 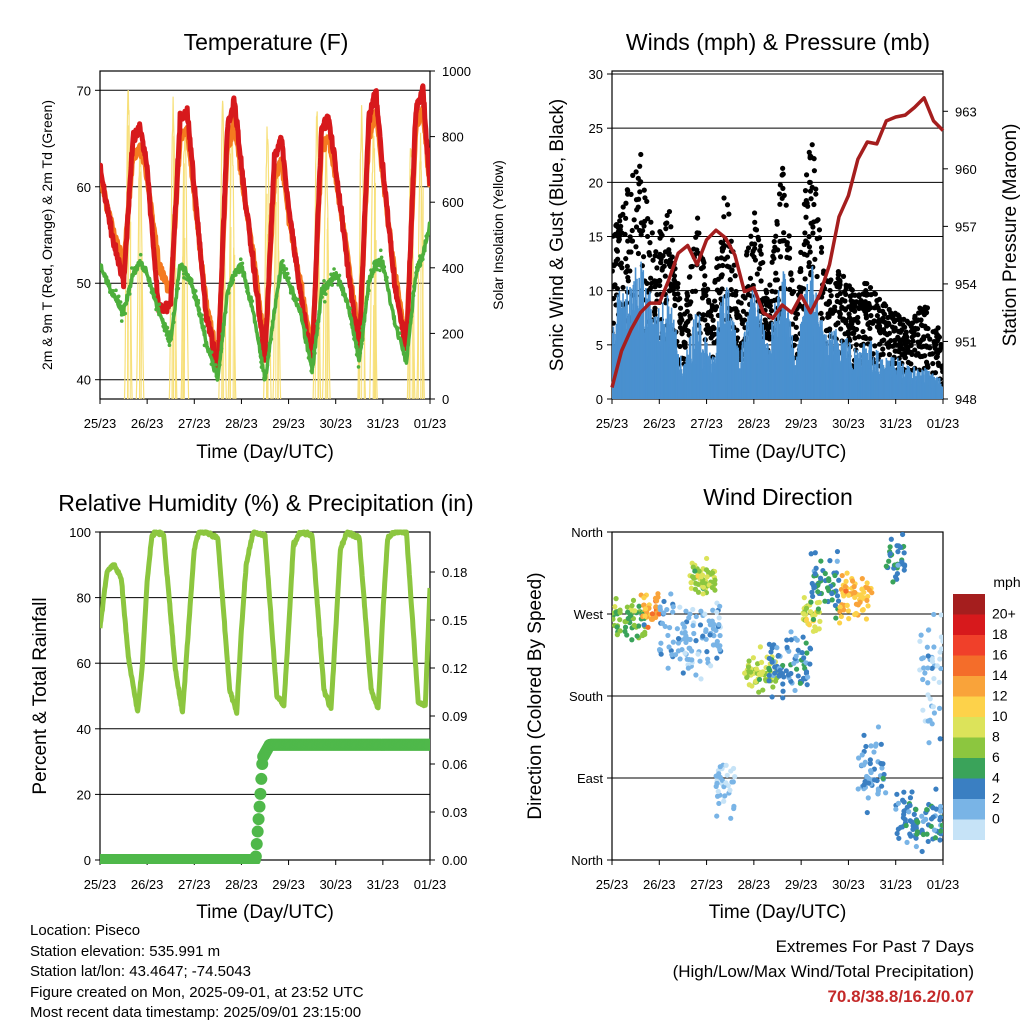 I want to click on x-tick-label: 27/23, so click(x=706, y=423).